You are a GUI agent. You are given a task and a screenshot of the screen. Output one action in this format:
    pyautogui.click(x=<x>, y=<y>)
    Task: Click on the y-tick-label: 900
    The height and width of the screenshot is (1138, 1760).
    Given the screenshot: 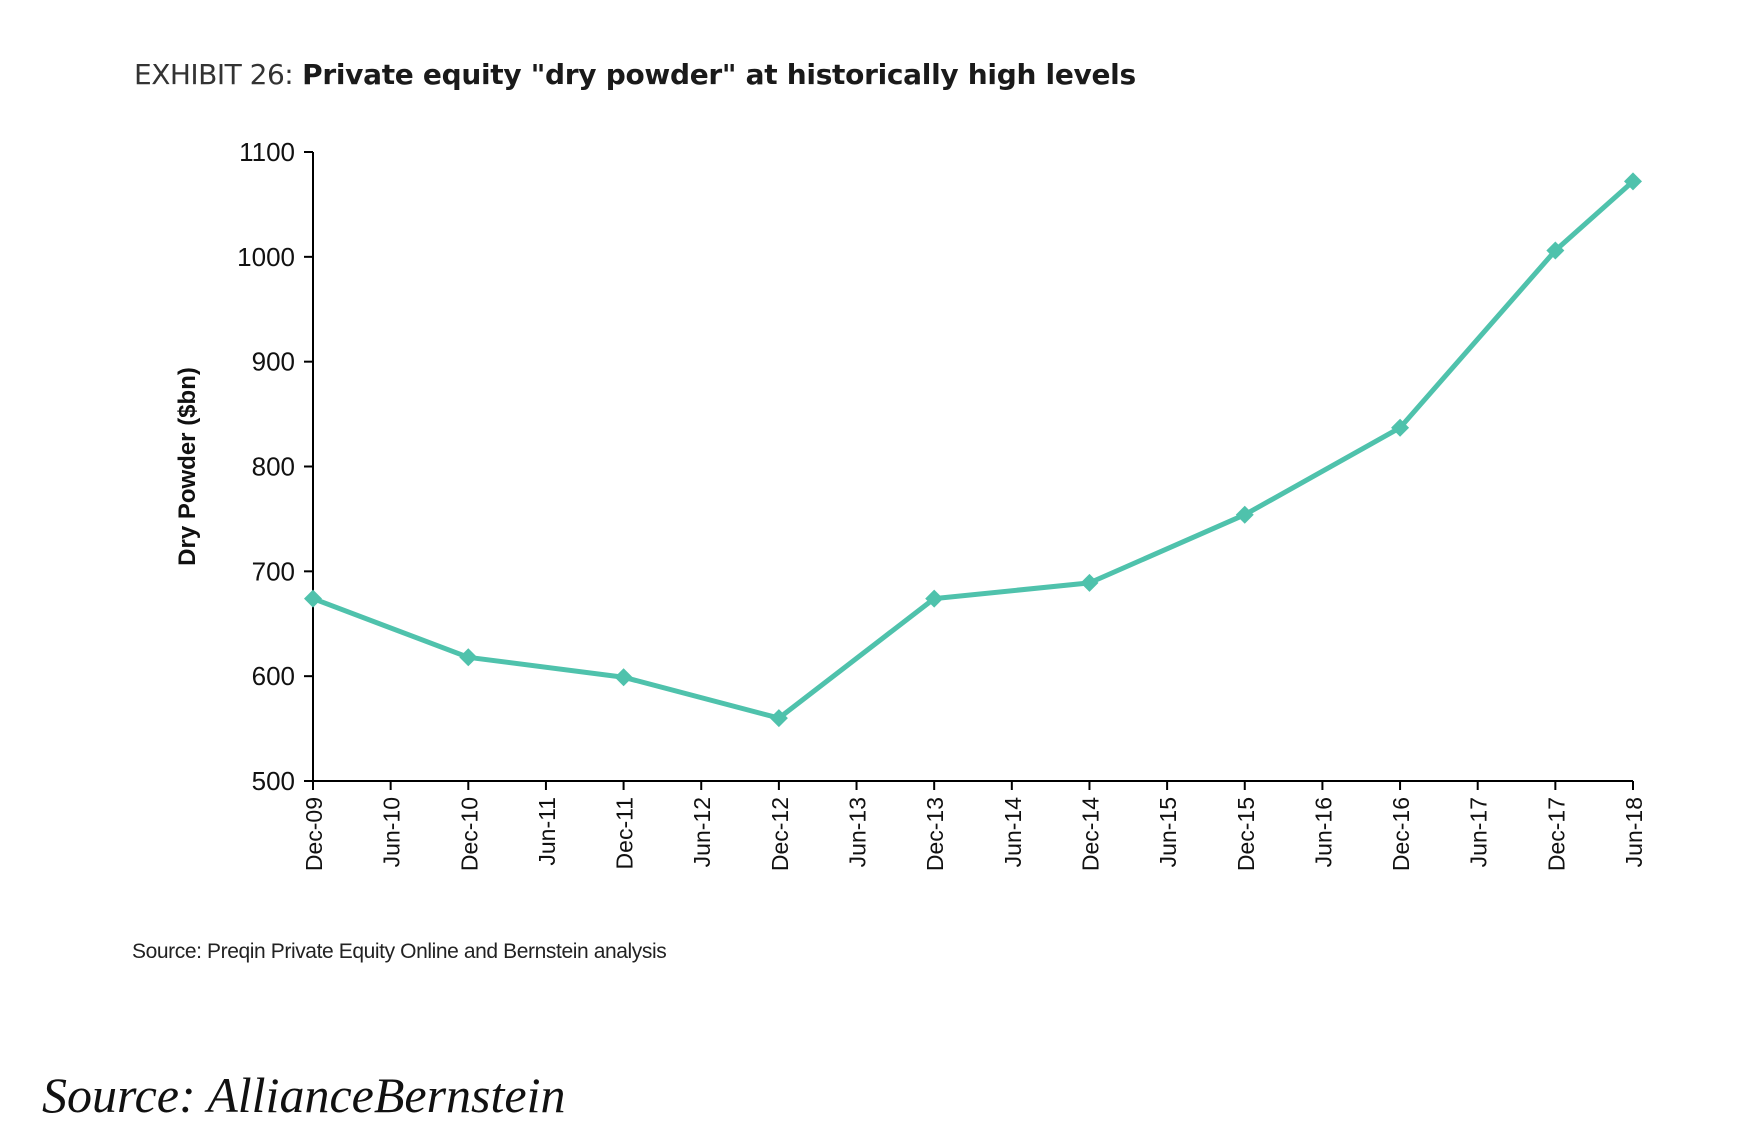 What is the action you would take?
    pyautogui.click(x=273, y=362)
    